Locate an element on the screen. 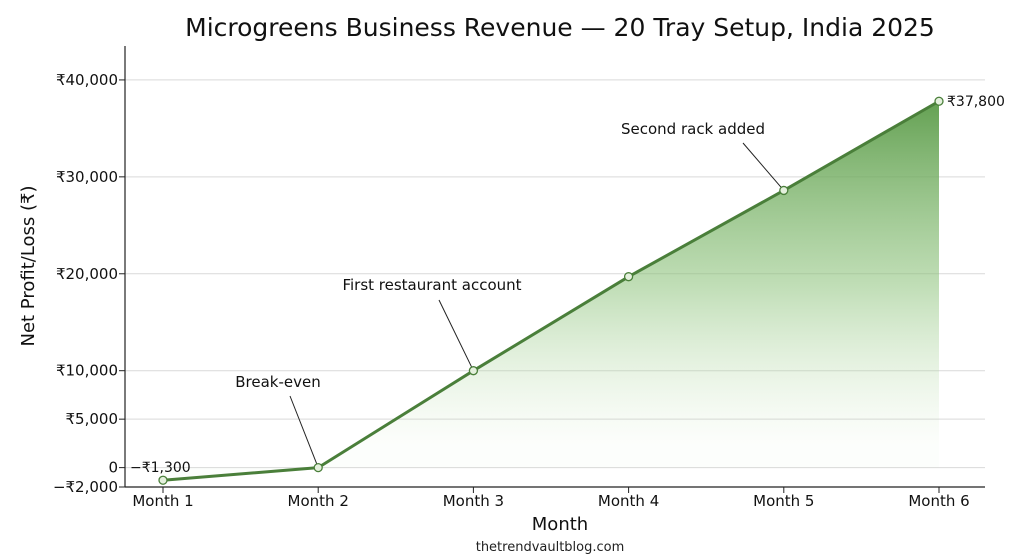 The image size is (1024, 559). data-value-label: ₹37,800 is located at coordinates (976, 102).